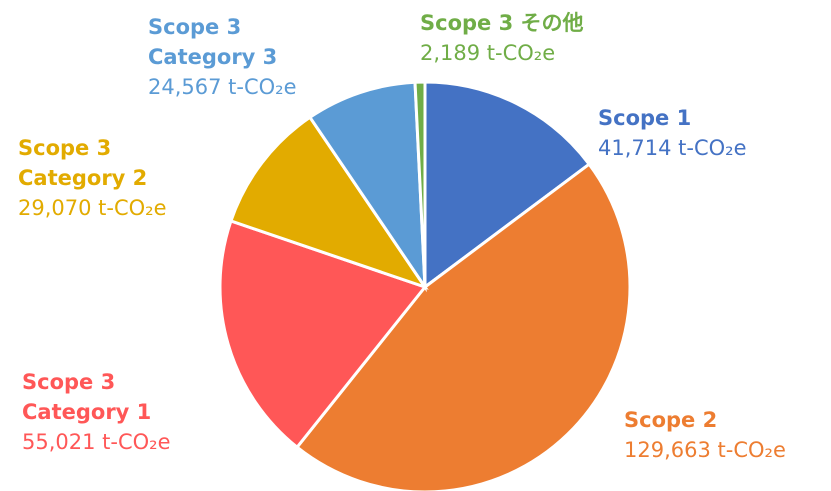  What do you see at coordinates (705, 450) in the screenshot?
I see `value-label: 129,663 t-CO₂e` at bounding box center [705, 450].